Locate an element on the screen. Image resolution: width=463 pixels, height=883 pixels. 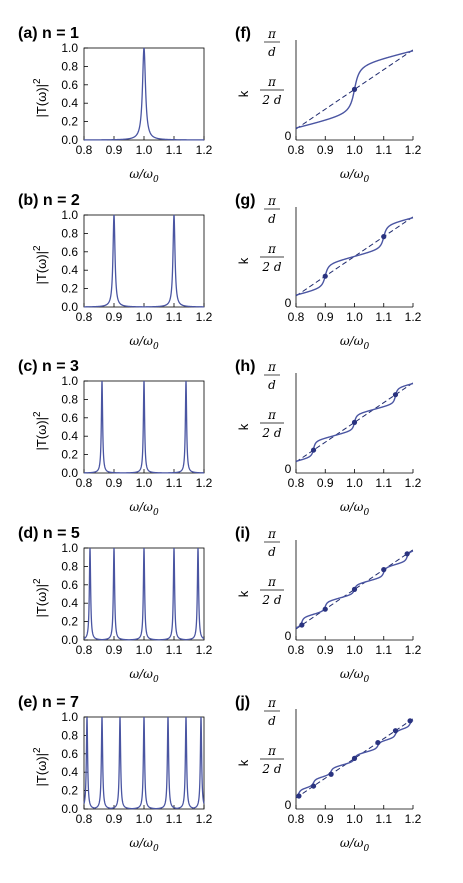
panel-label: (b) n = 2 is located at coordinates (49, 200).